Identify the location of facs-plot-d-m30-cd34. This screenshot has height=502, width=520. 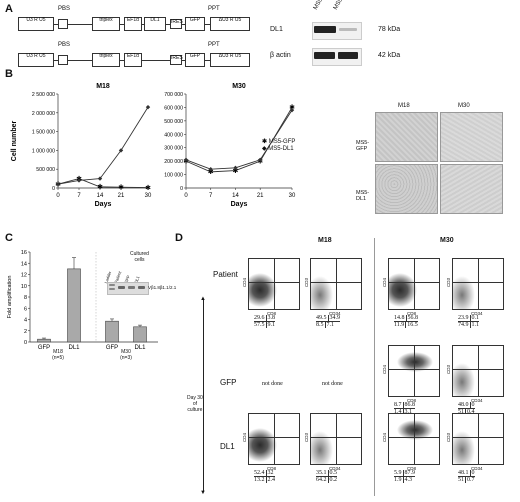
(478, 439).